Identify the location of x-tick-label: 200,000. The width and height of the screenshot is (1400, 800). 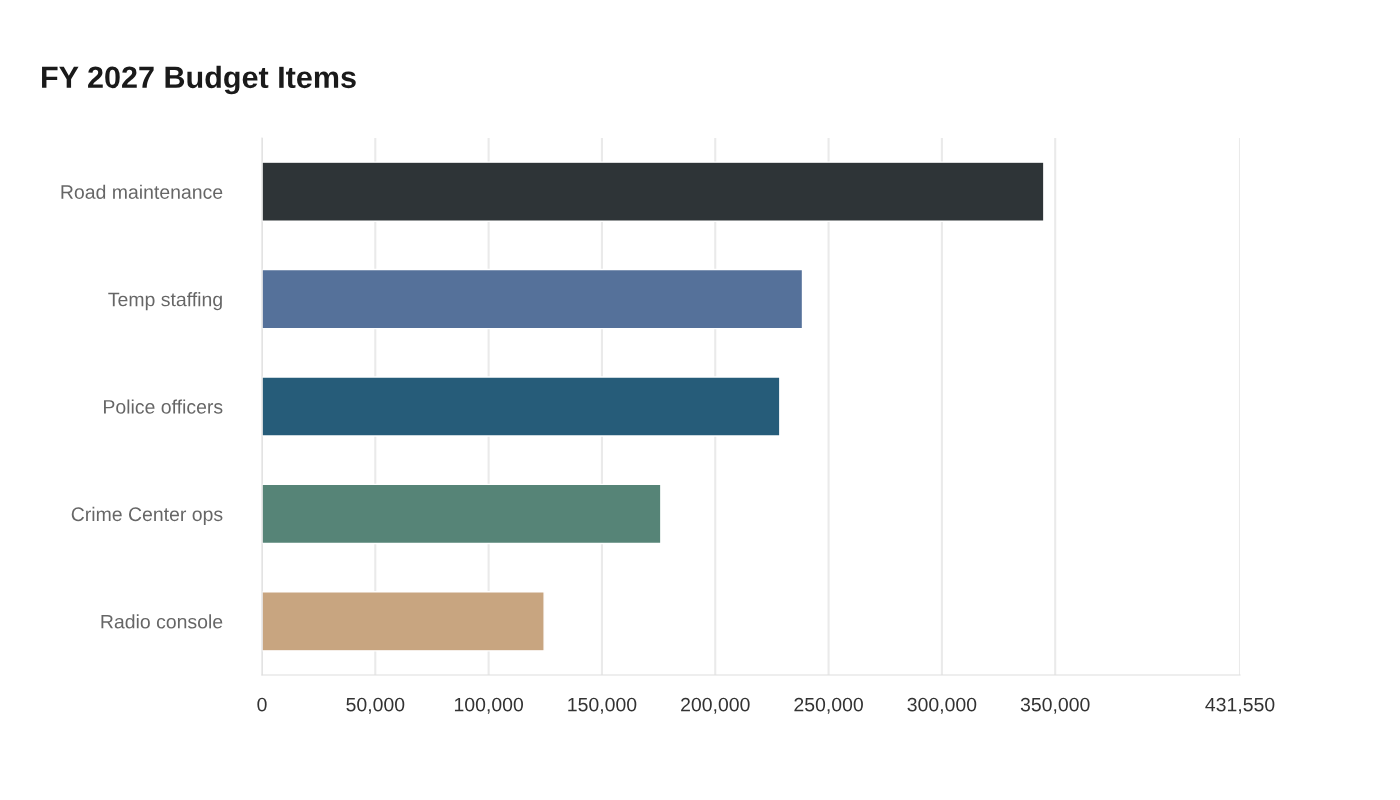
(715, 705).